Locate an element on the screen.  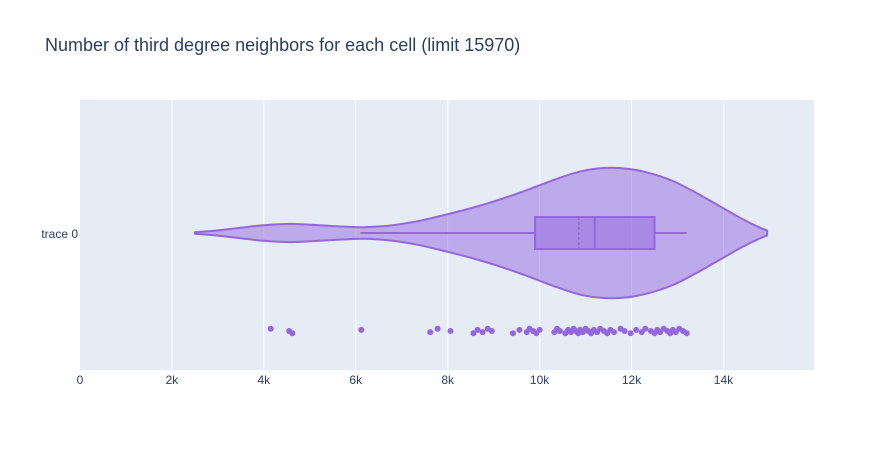
x-tick-label: 14k is located at coordinates (724, 380).